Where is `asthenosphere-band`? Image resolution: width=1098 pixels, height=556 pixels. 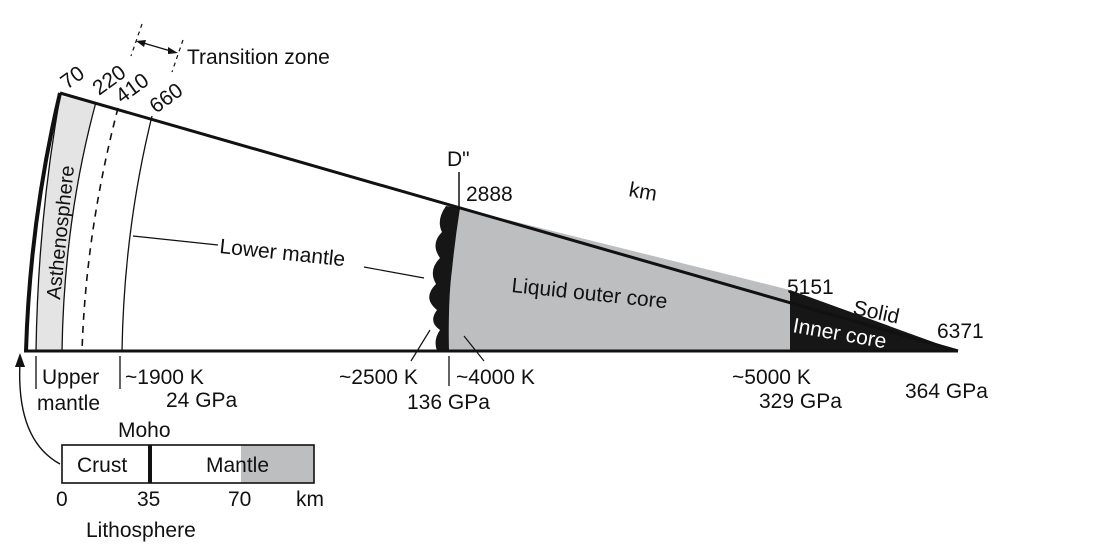 asthenosphere-band is located at coordinates (66, 223).